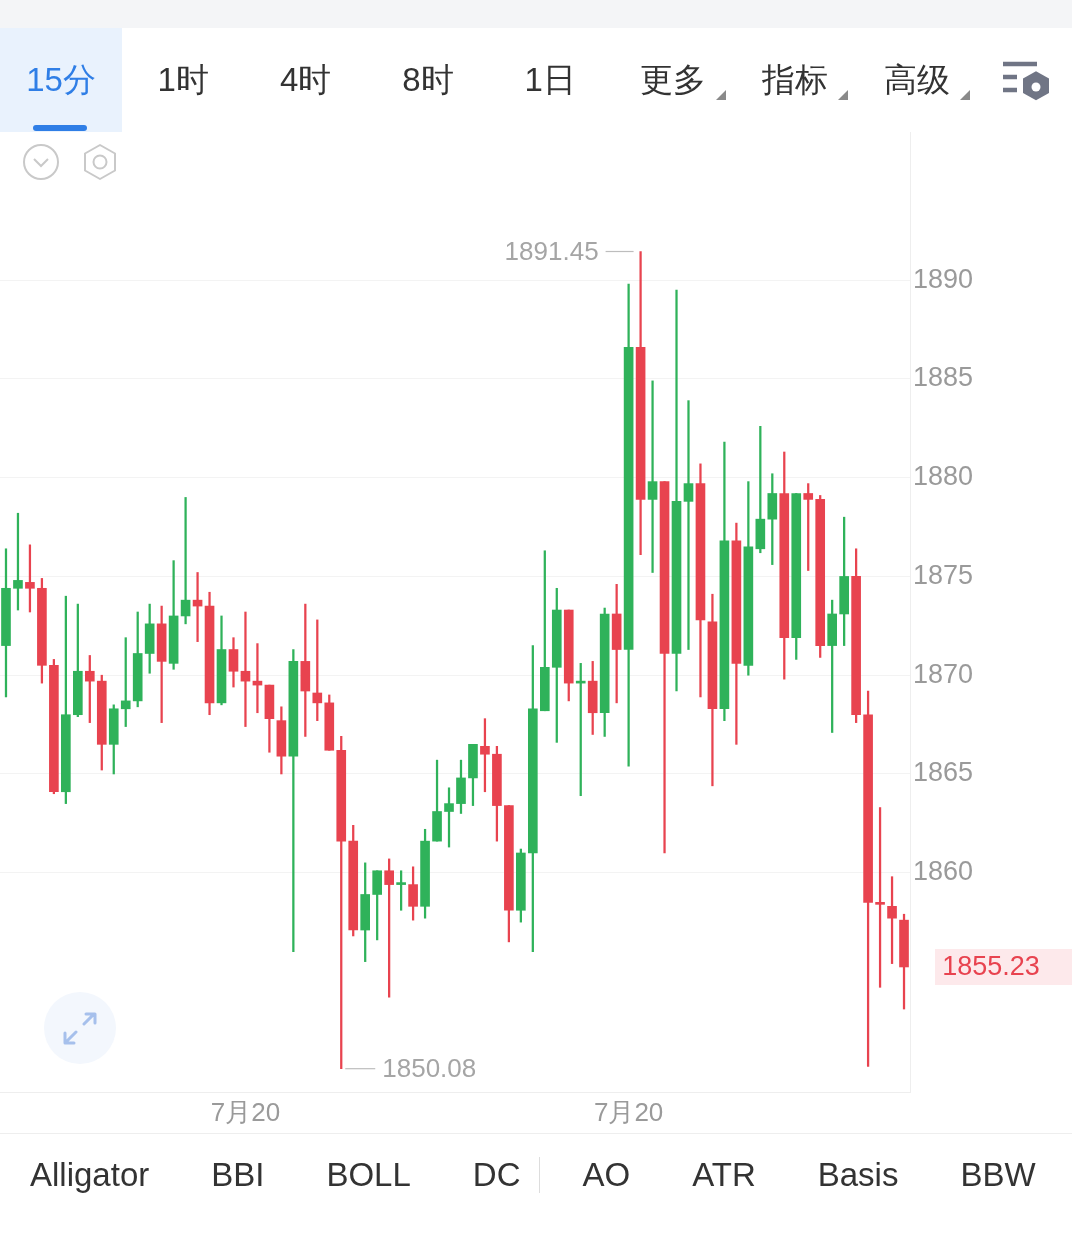  What do you see at coordinates (917, 79) in the screenshot?
I see `text: 高级` at bounding box center [917, 79].